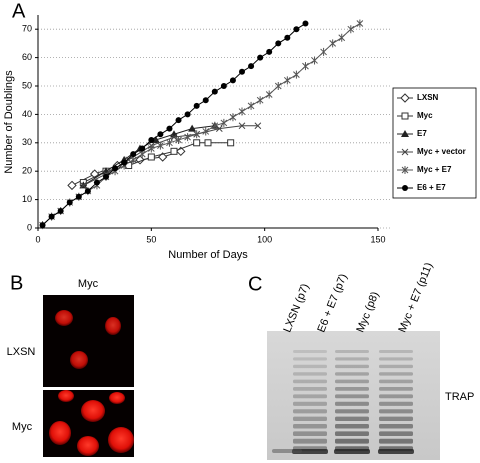  I want to click on gel, so click(353, 395).